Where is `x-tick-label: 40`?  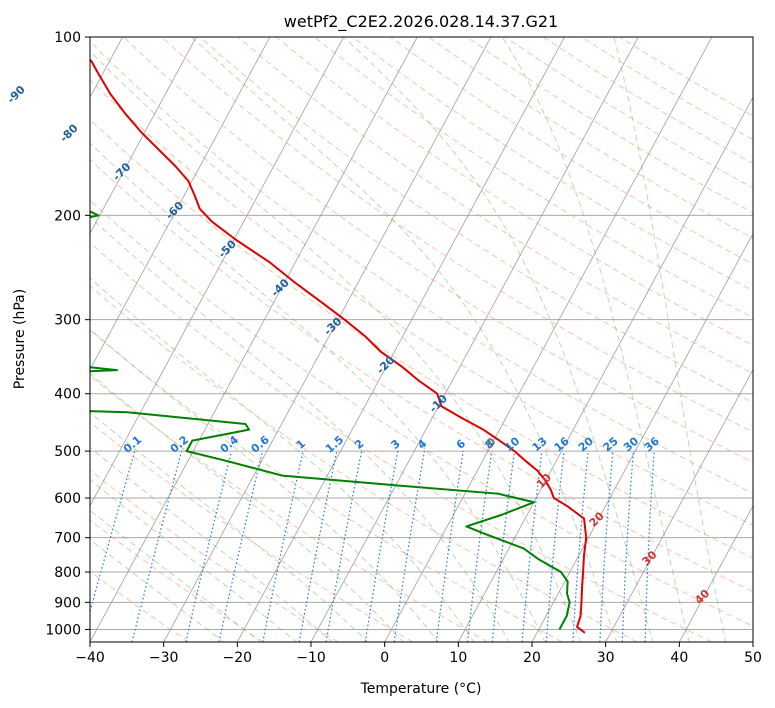
x-tick-label: 40 is located at coordinates (679, 658).